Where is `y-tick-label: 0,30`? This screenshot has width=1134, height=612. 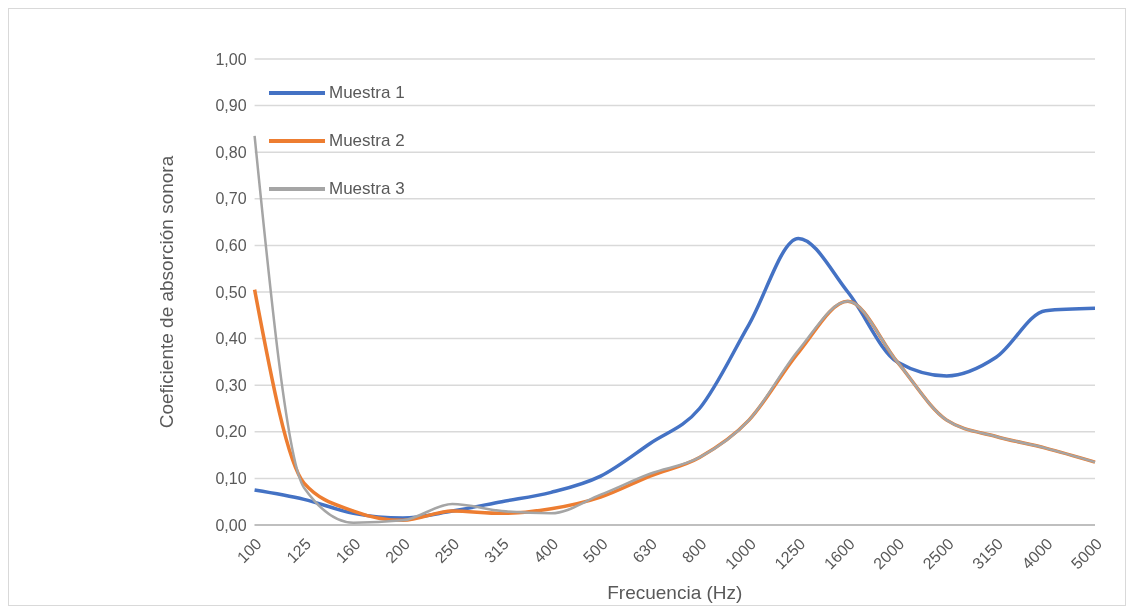
y-tick-label: 0,30 is located at coordinates (231, 385).